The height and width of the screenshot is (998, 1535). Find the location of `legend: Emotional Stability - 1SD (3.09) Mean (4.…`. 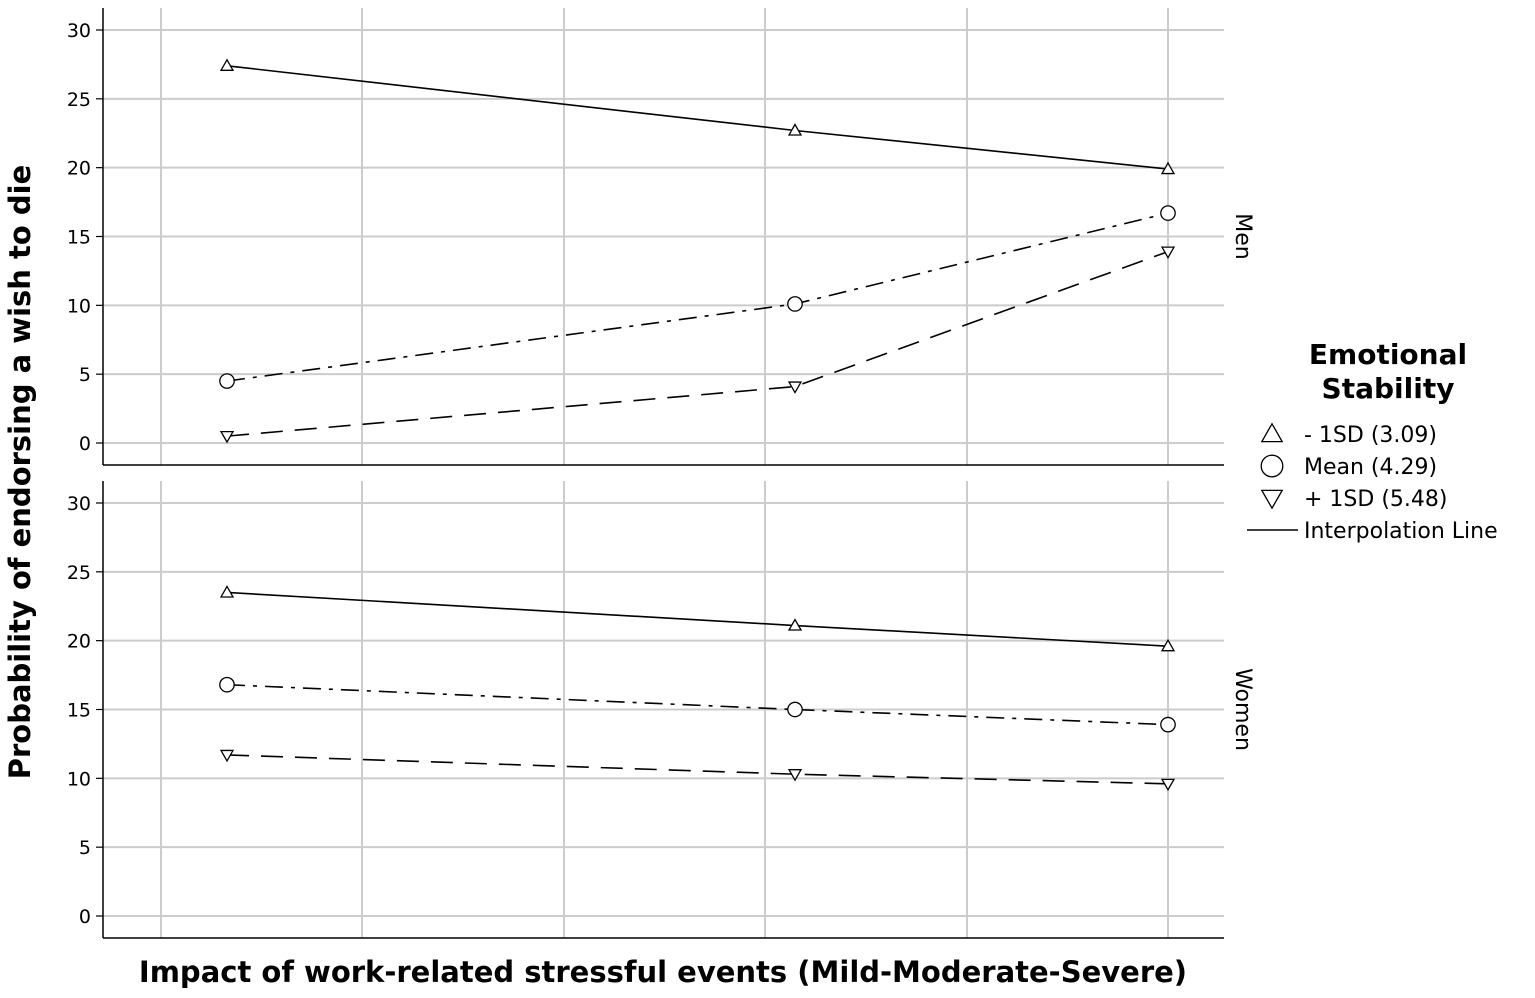

legend: Emotional Stability - 1SD (3.09) Mean (4.… is located at coordinates (1372, 441).